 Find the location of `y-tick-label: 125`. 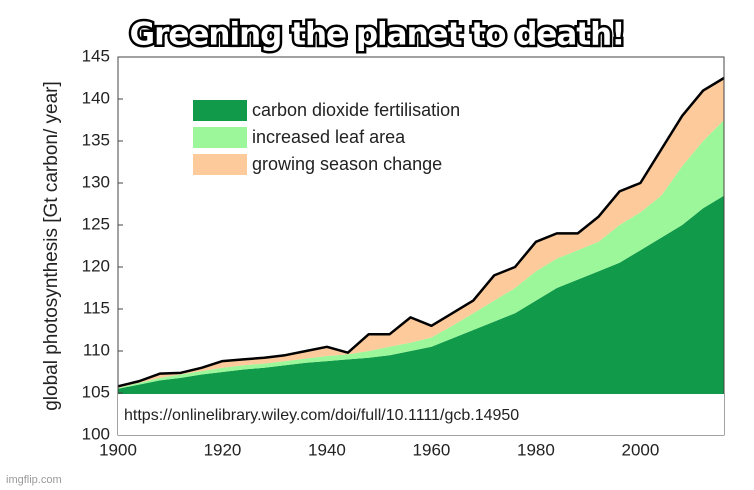

y-tick-label: 125 is located at coordinates (96, 223).